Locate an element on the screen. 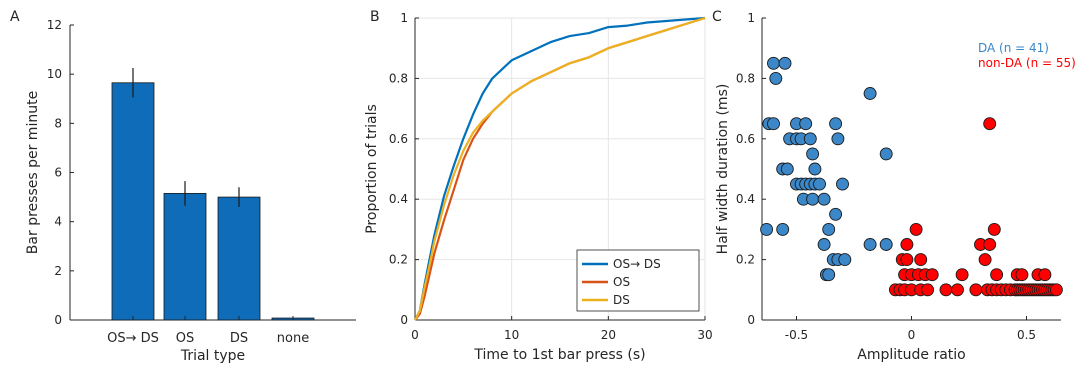  legend-label-1: non-DA (n = 55) is located at coordinates (1027, 63).